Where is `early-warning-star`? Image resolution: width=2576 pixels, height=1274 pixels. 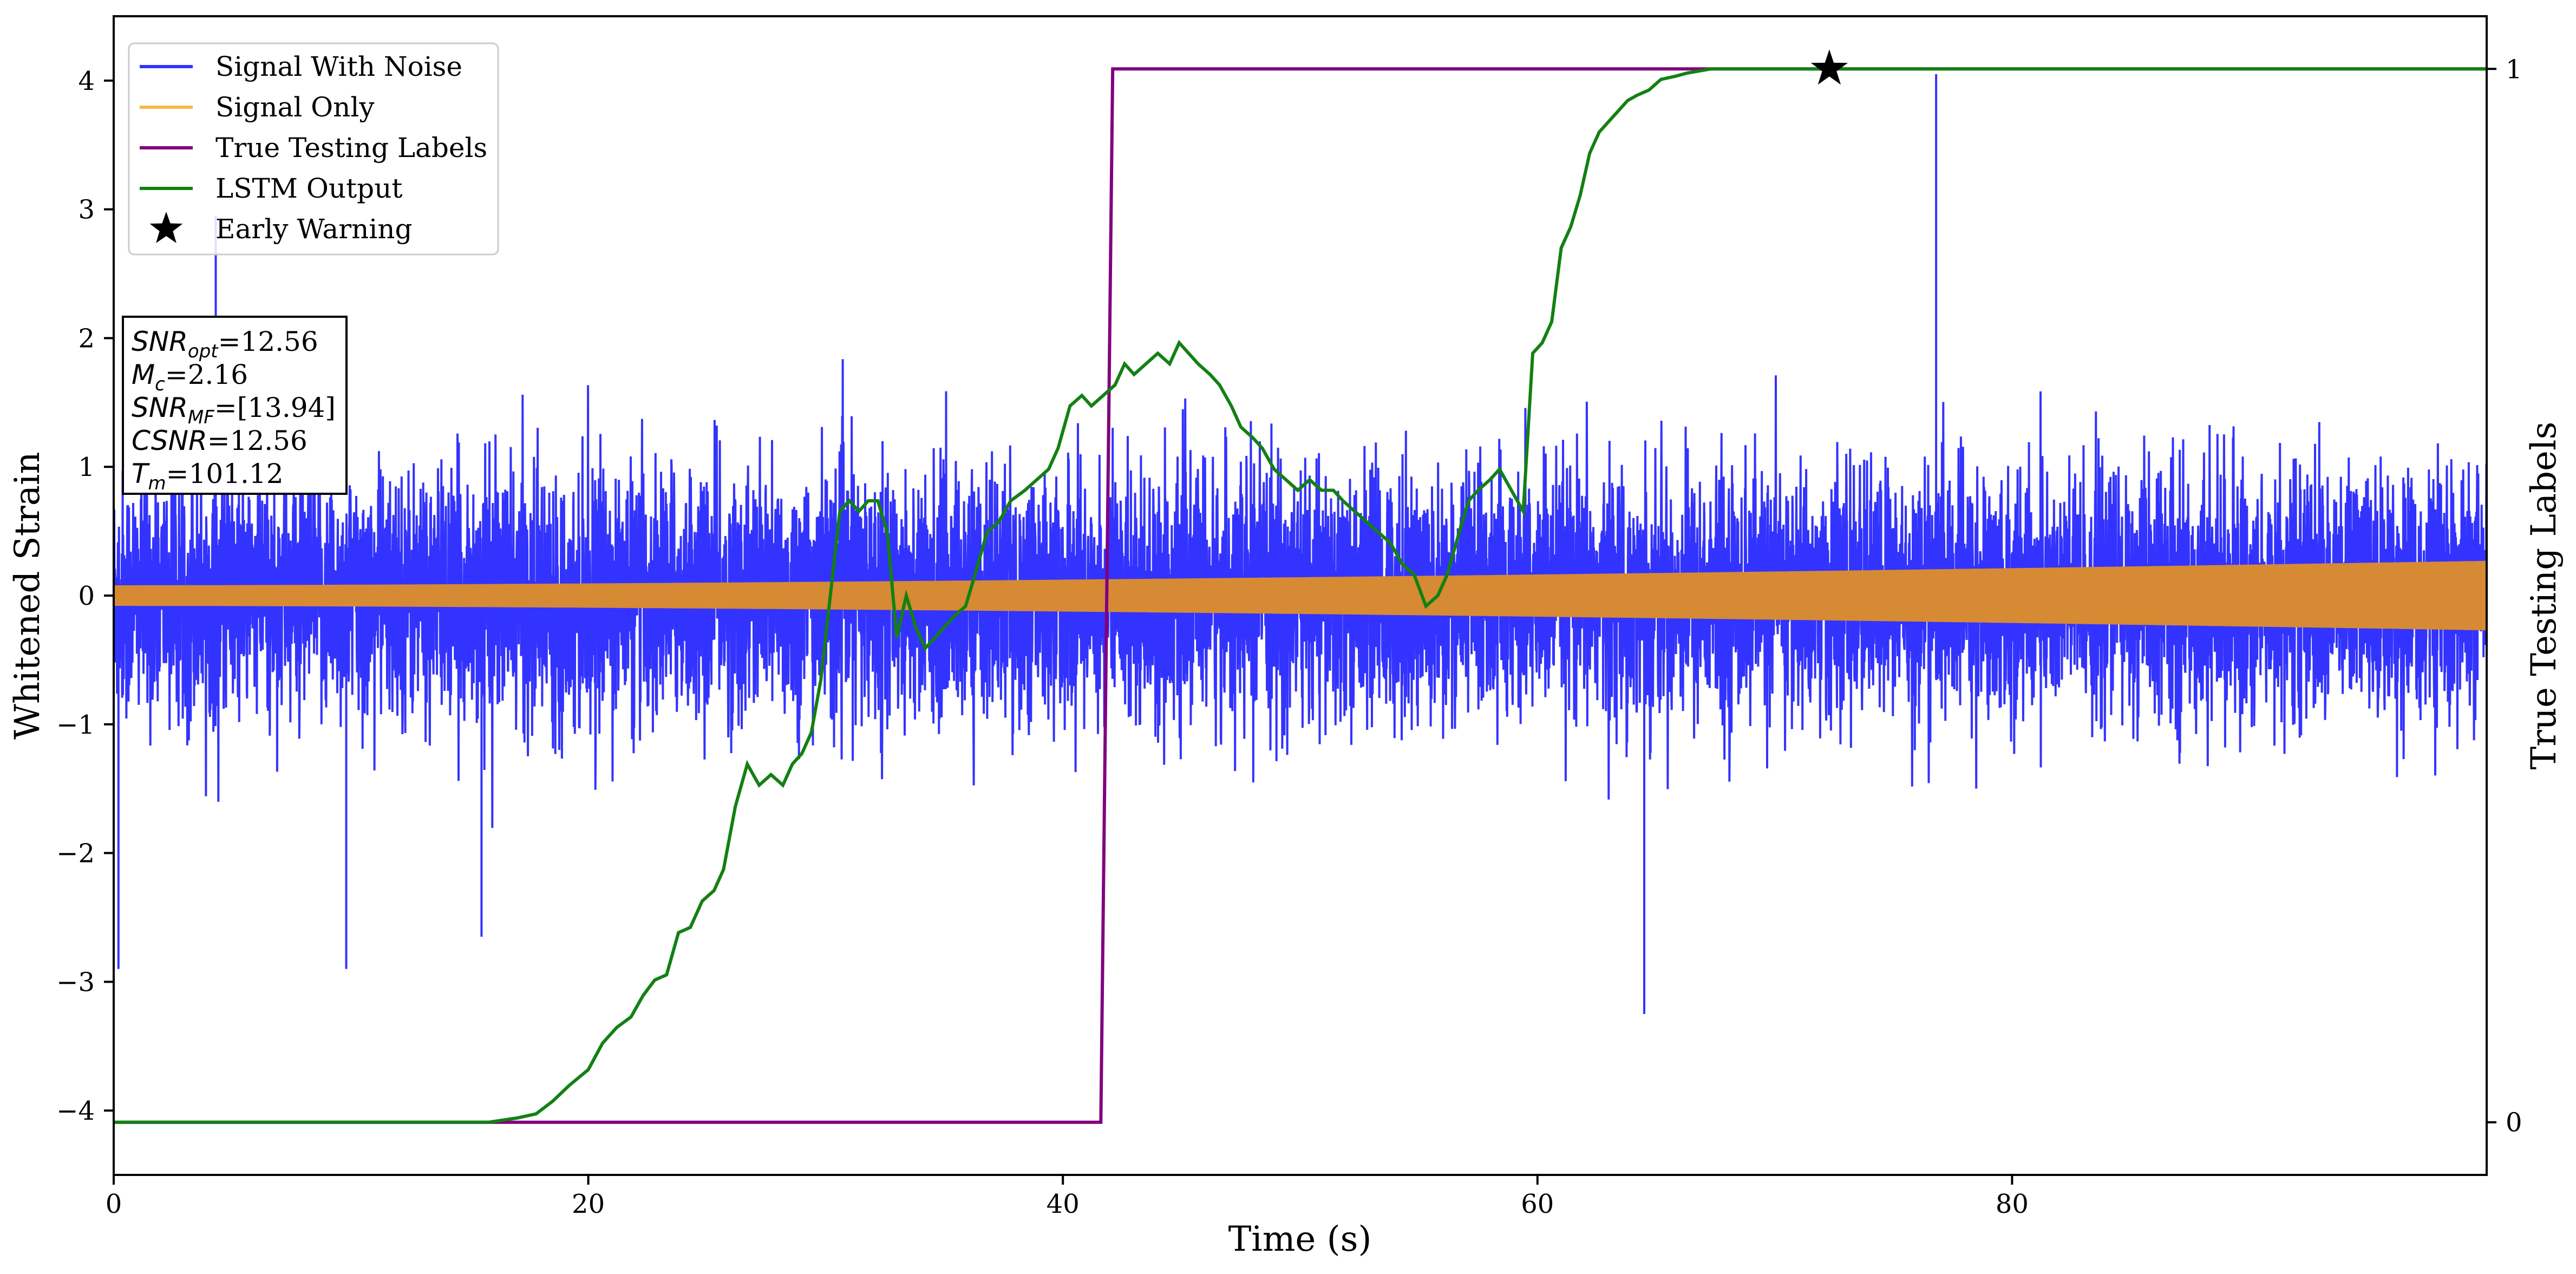
early-warning-star is located at coordinates (1829, 67).